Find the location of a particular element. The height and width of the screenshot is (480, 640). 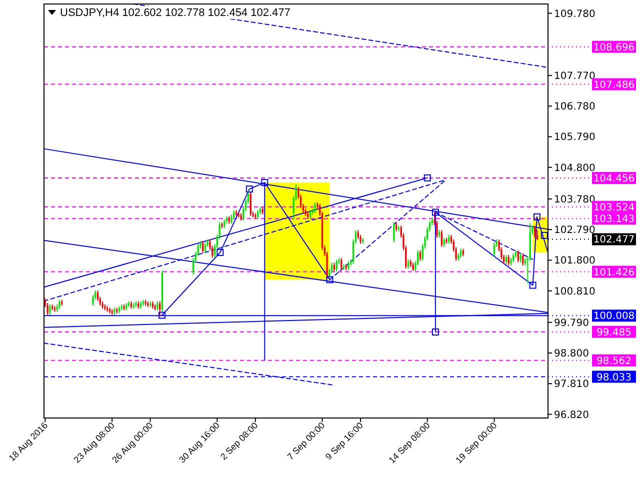

y-tick-label: 101.800 is located at coordinates (575, 261).